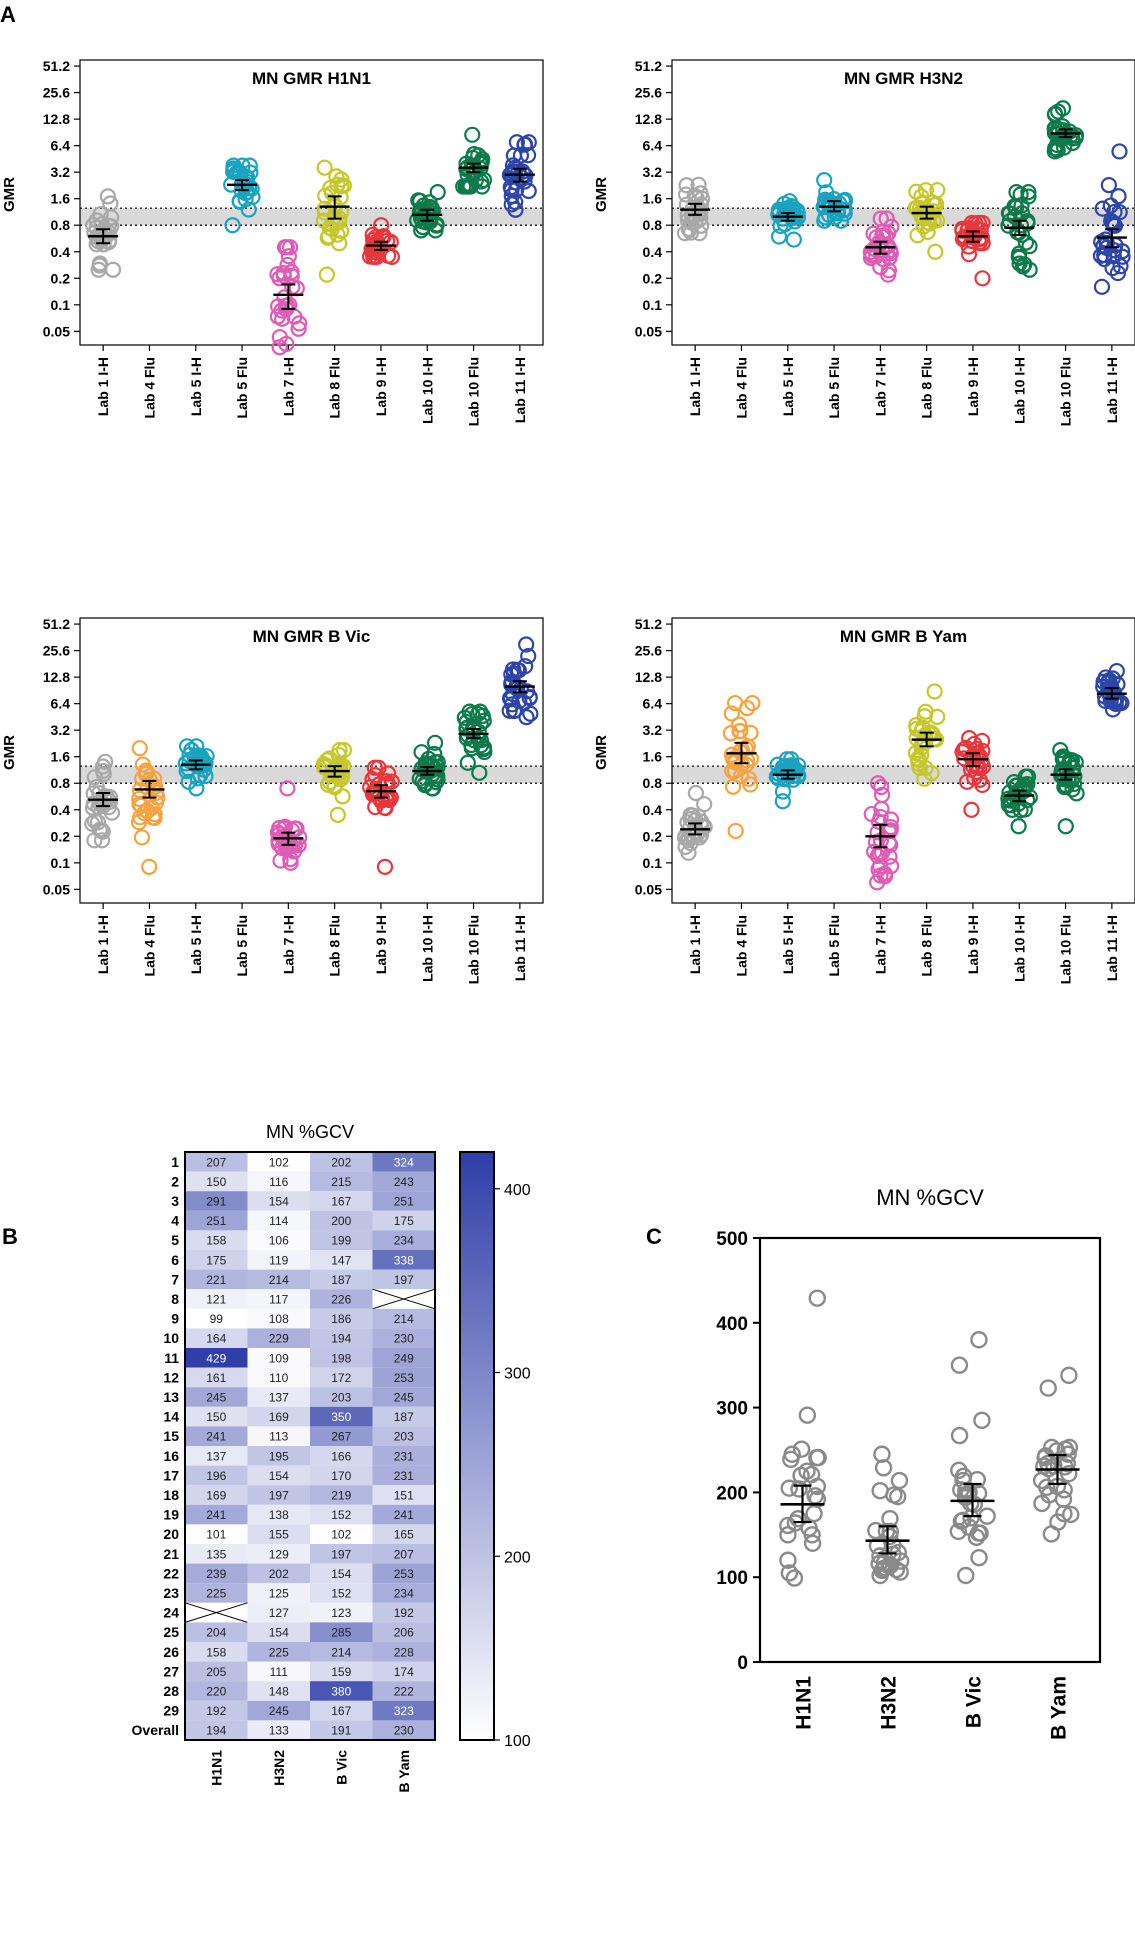 Image resolution: width=1135 pixels, height=1933 pixels. I want to click on y-tick-label: 12.8, so click(56, 119).